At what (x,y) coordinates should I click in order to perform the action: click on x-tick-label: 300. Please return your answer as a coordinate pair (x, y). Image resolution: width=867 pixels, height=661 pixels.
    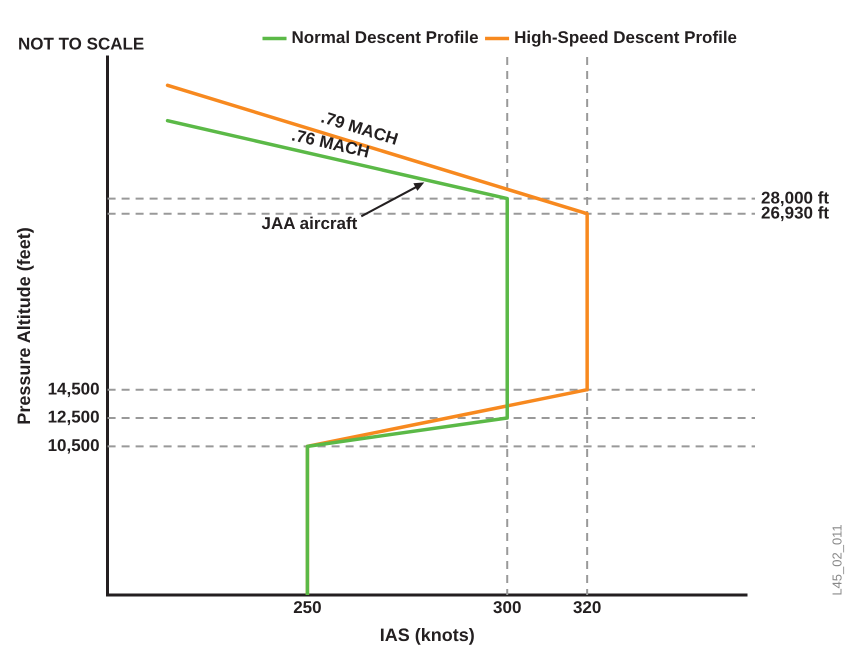
    Looking at the image, I should click on (507, 607).